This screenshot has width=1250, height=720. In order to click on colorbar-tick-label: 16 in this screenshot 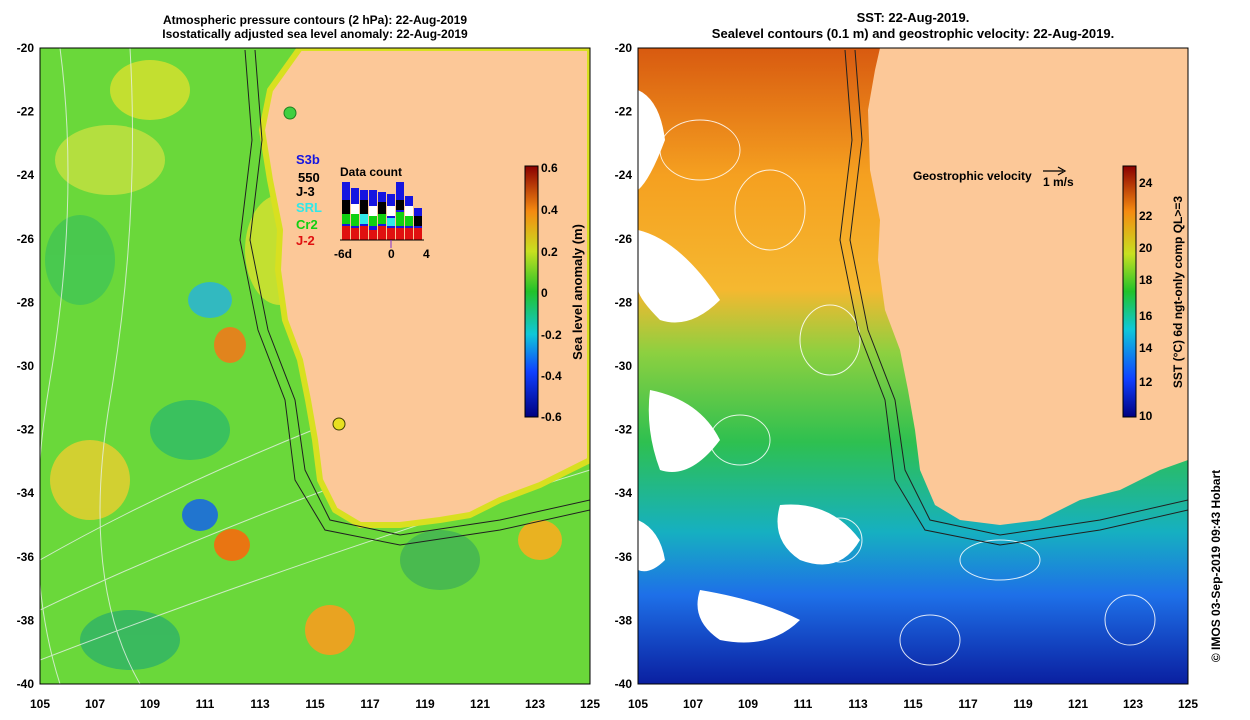, I will do `click(1146, 316)`.